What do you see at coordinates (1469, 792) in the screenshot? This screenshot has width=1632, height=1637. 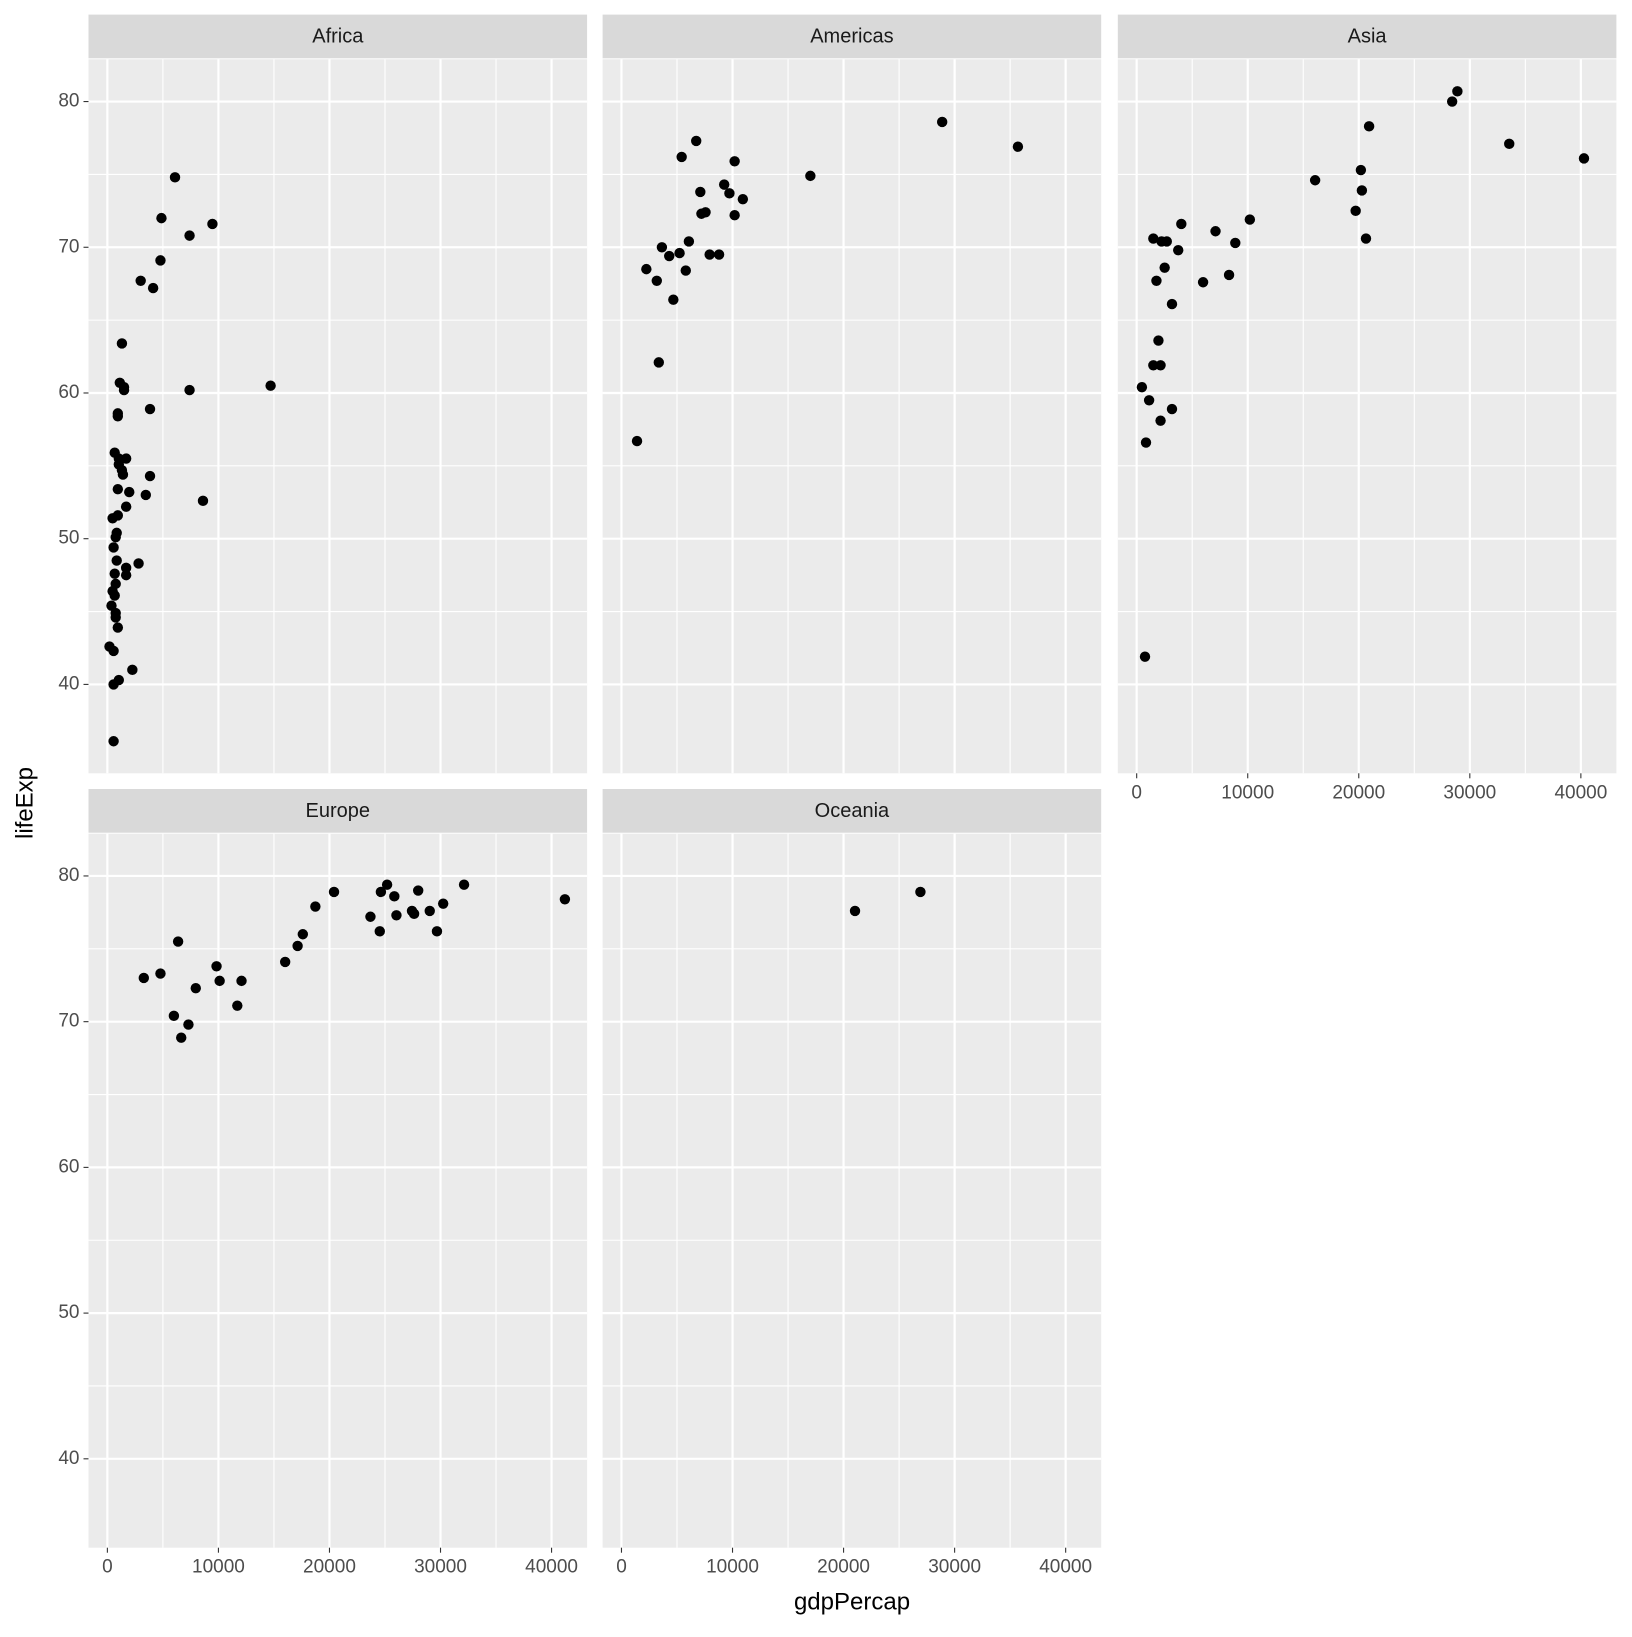 I see `x-tick-label: 30000` at bounding box center [1469, 792].